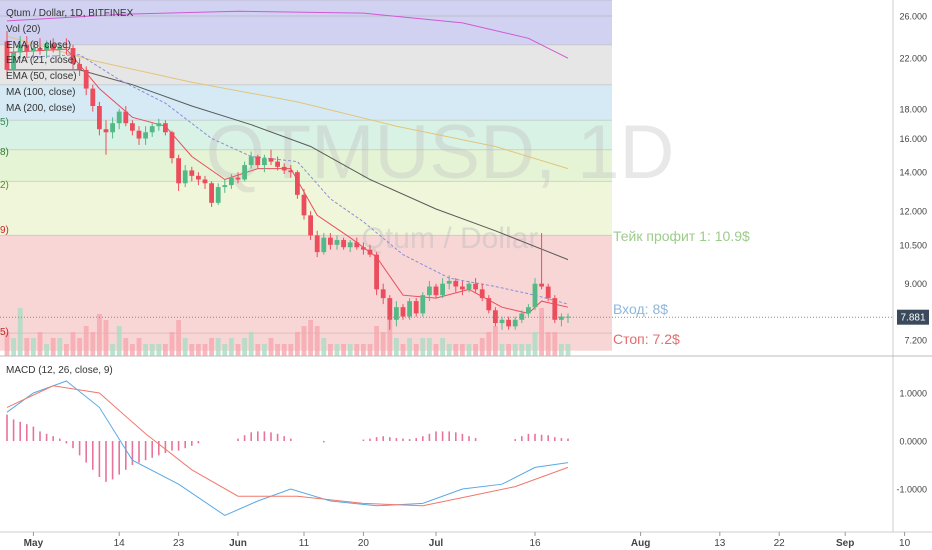  I want to click on macd-tick-label: 1.0000, so click(913, 394).